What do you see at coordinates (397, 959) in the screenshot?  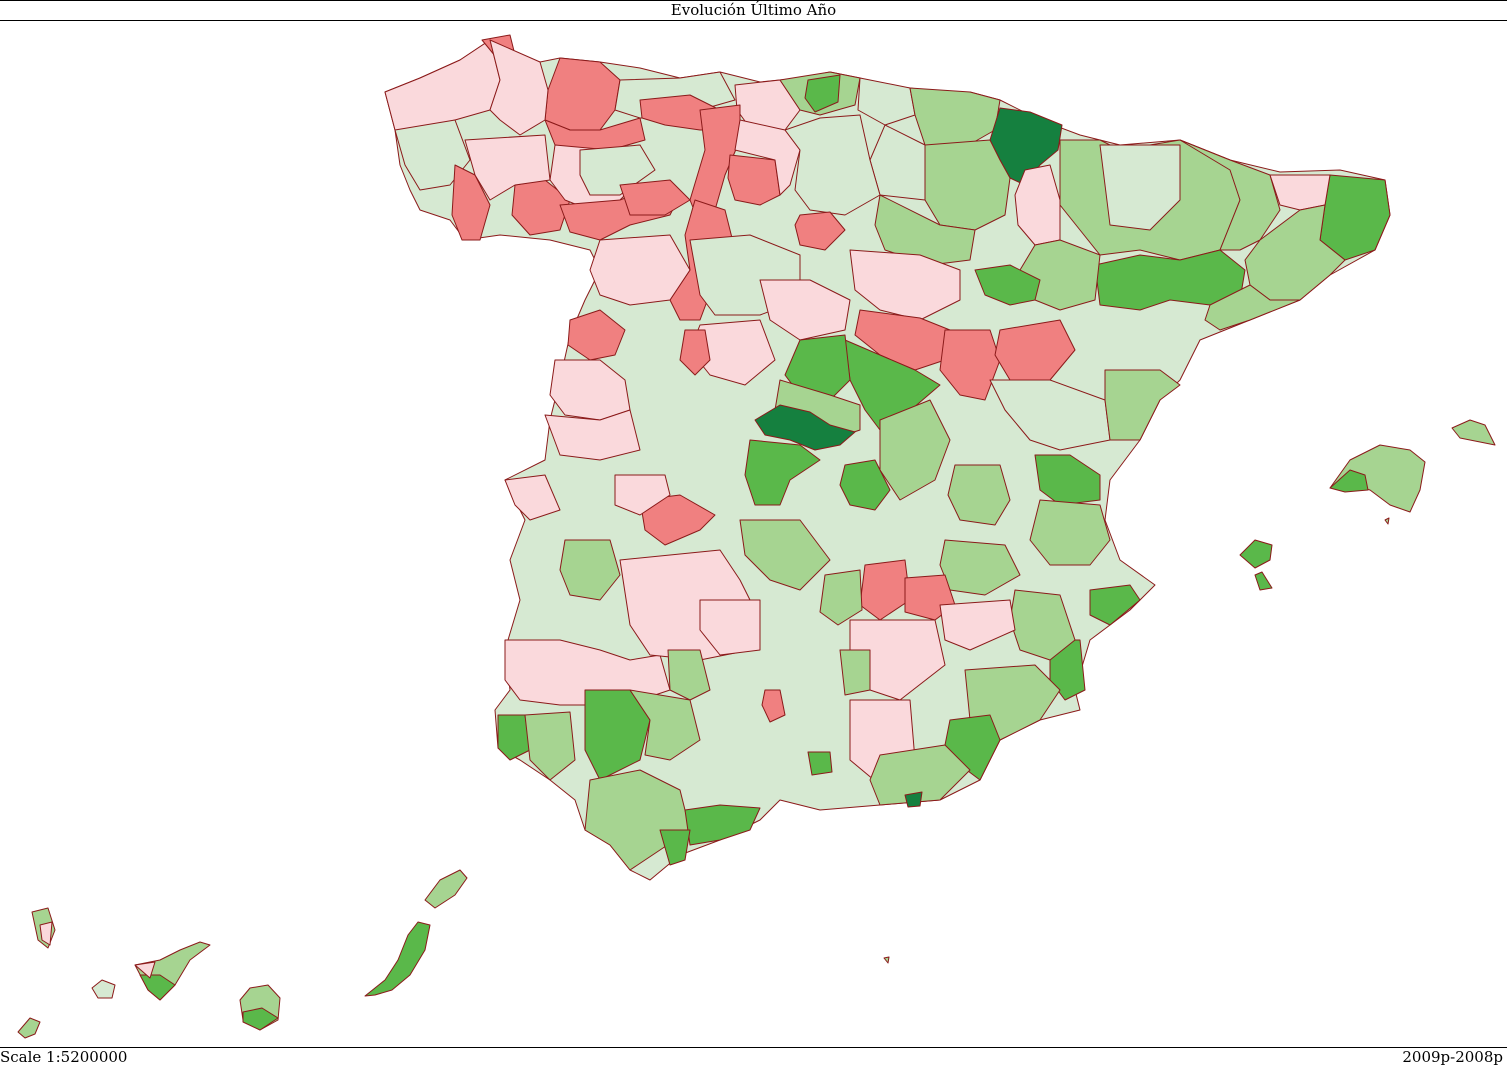 I see `region-fuerteventura` at bounding box center [397, 959].